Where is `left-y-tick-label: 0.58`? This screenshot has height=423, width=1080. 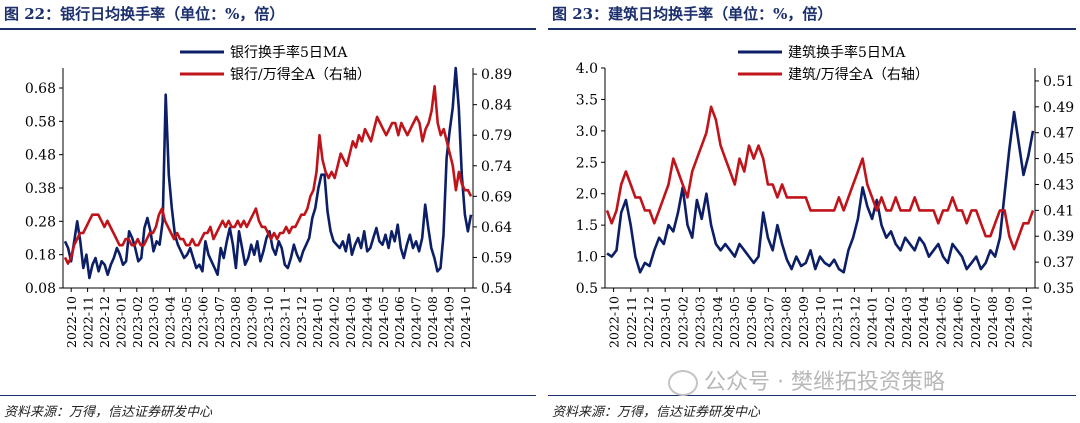
left-y-tick-label: 0.58 is located at coordinates (40, 122).